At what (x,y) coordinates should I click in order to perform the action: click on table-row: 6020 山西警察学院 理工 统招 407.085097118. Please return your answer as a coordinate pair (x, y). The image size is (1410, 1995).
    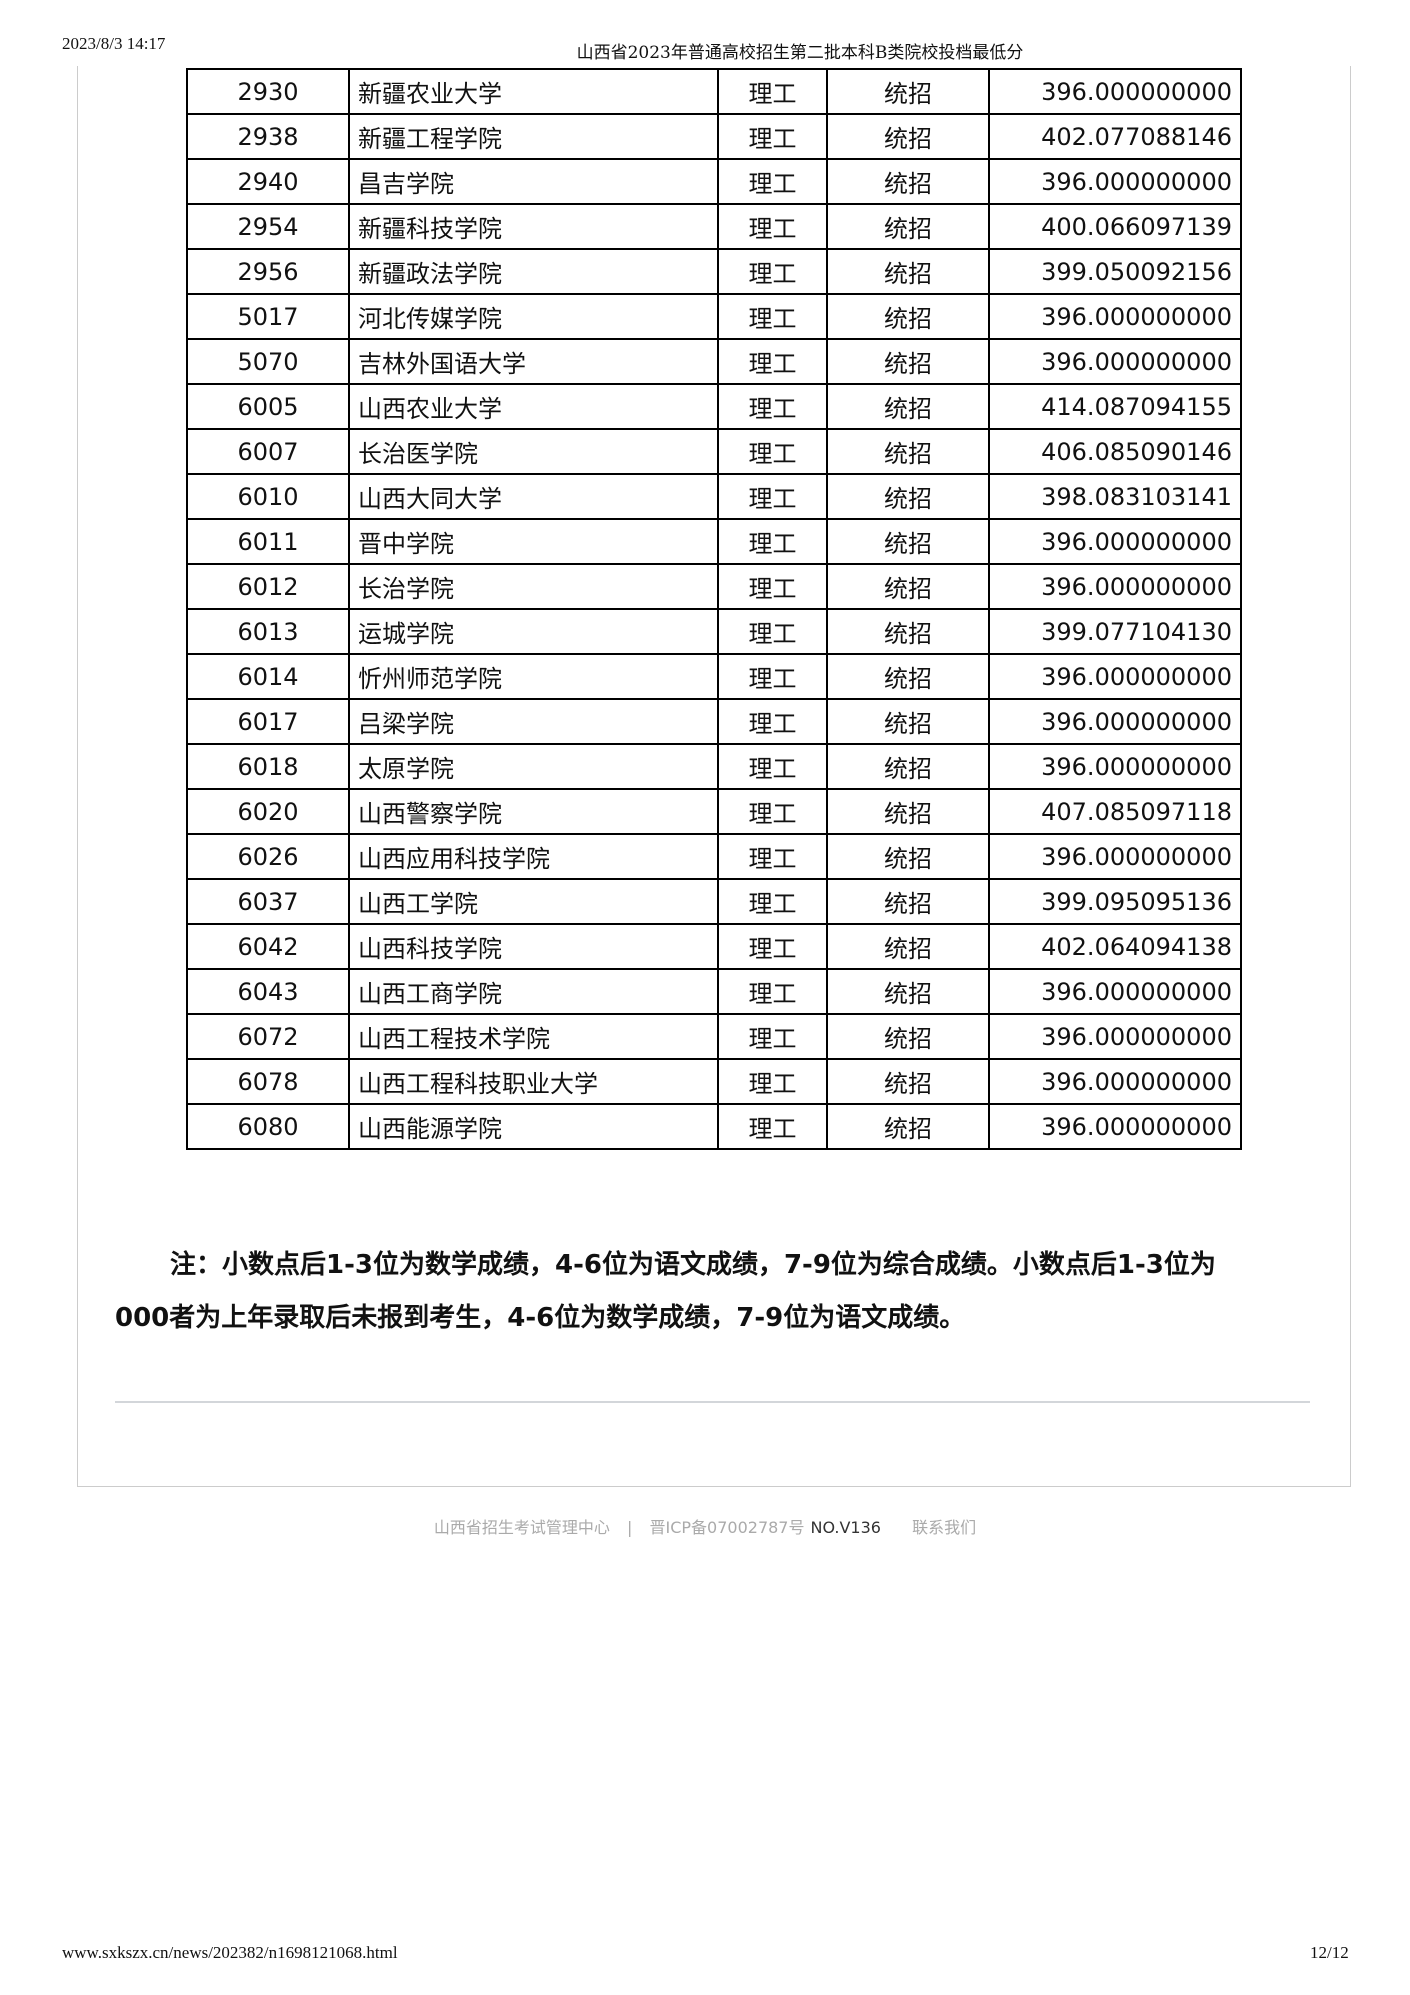
    Looking at the image, I should click on (714, 811).